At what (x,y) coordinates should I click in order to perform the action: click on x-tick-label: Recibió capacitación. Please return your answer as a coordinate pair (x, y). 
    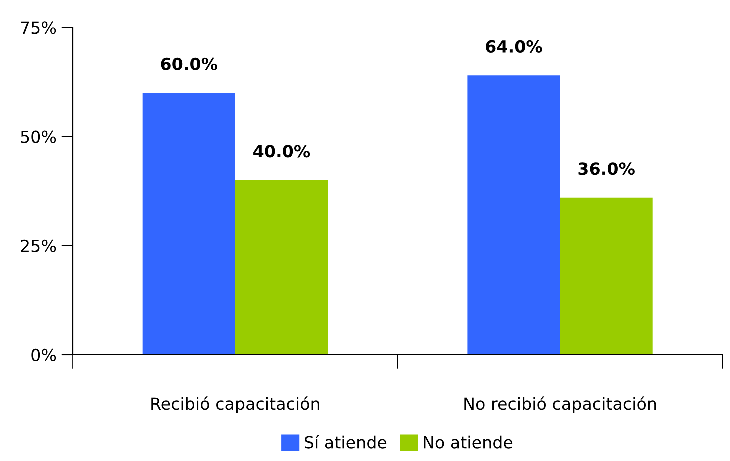
    Looking at the image, I should click on (236, 405).